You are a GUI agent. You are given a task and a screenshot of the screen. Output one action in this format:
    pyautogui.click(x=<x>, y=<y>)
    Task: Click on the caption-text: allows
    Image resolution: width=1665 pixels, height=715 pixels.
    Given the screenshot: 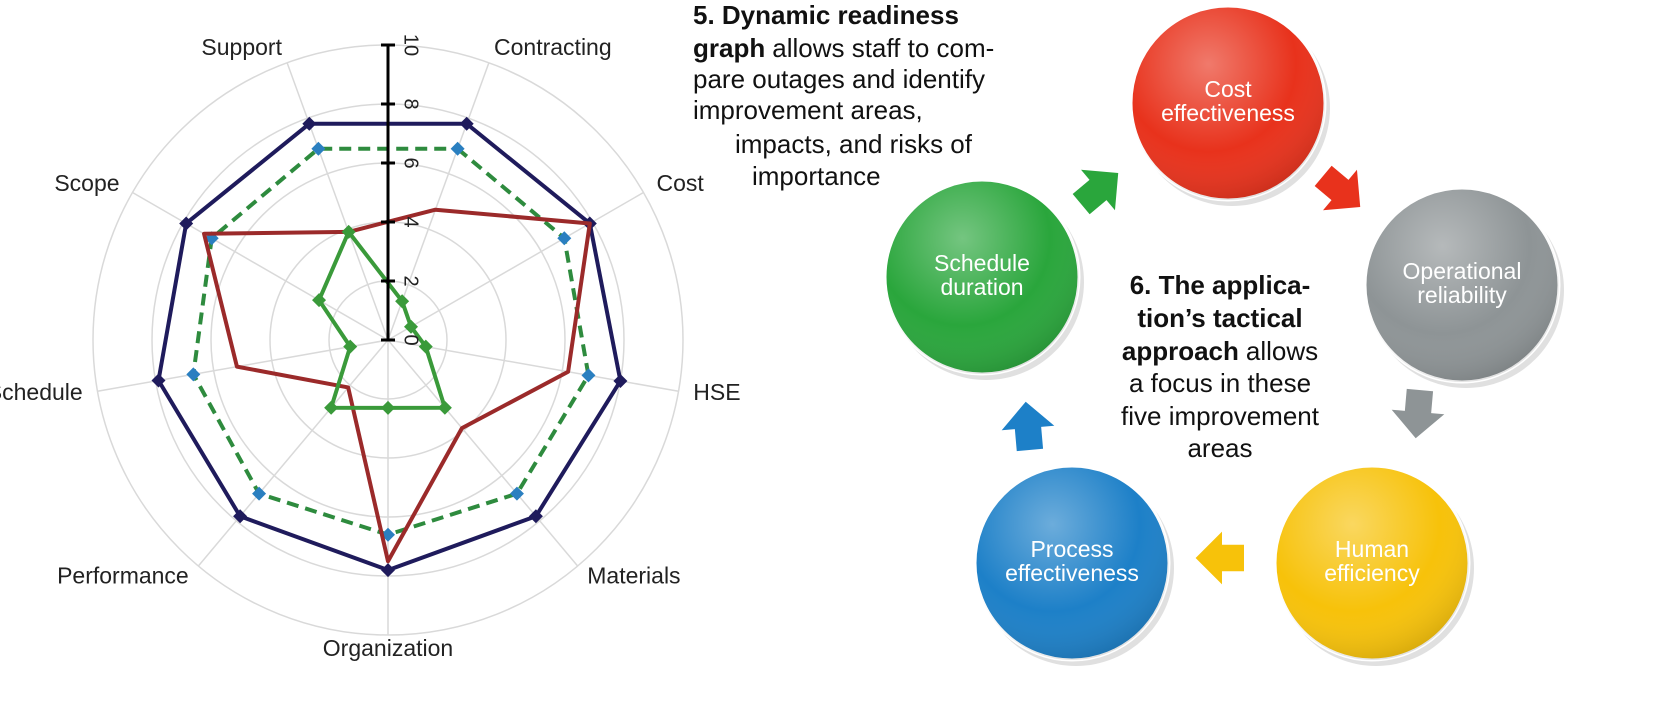 What is the action you would take?
    pyautogui.click(x=1282, y=351)
    